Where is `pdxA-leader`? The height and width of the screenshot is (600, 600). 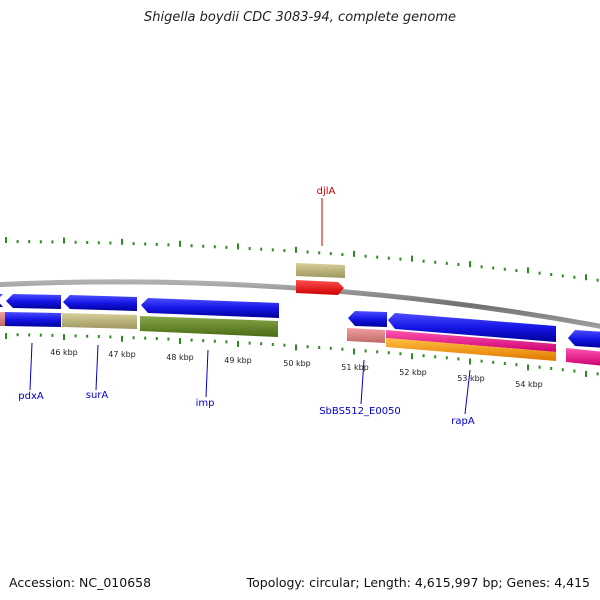 pdxA-leader is located at coordinates (31, 366).